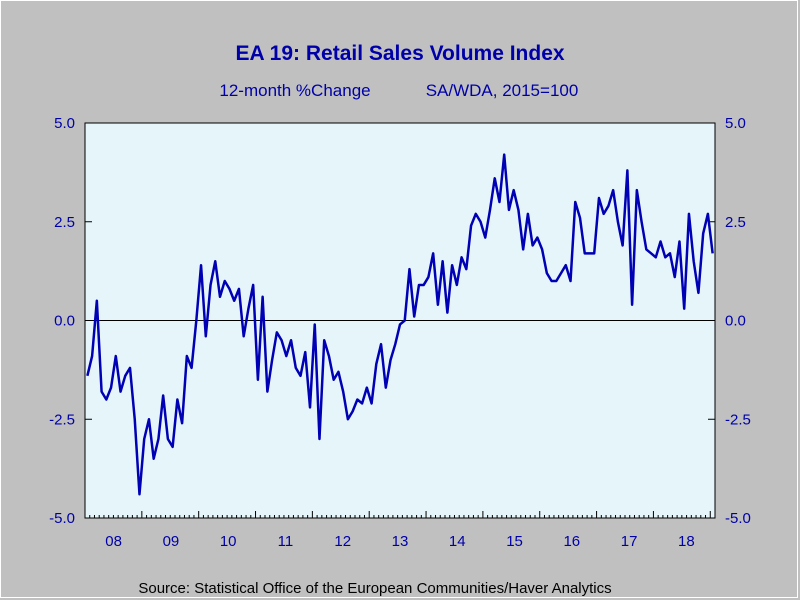  Describe the element at coordinates (399, 53) in the screenshot. I see `chart-title: EA 19: Retail Sales Volume Index` at that location.